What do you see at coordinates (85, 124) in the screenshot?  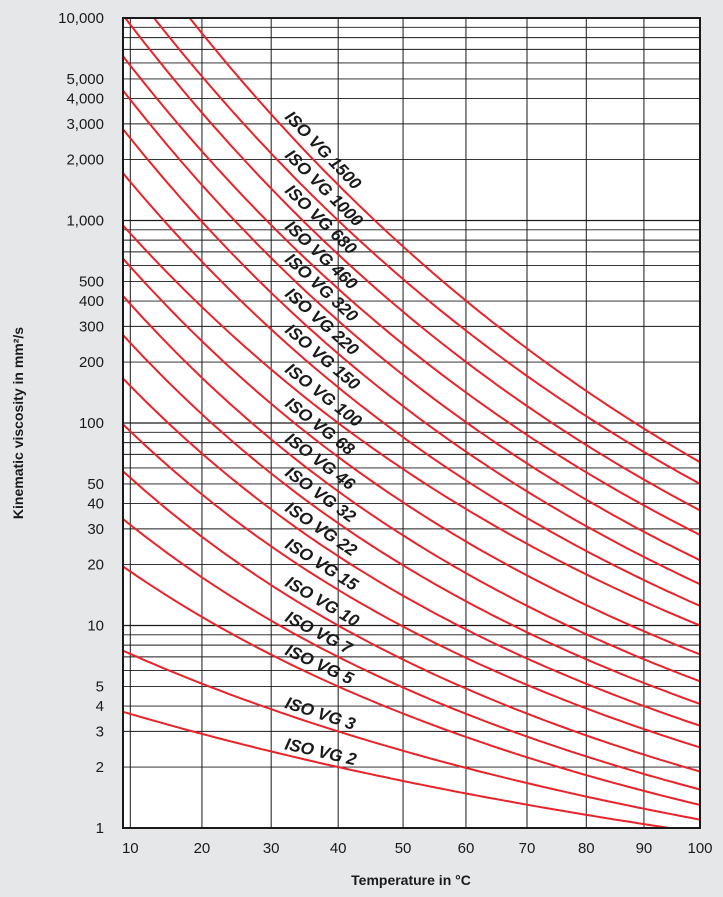 I see `y-tick-label: 3,000` at bounding box center [85, 124].